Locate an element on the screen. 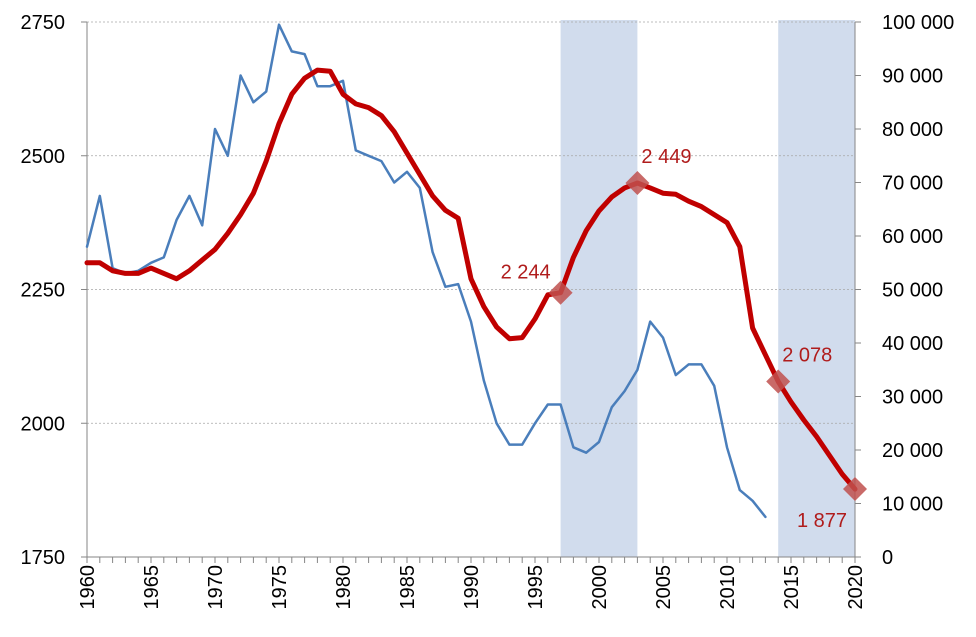  annotation-label: 2 244 is located at coordinates (526, 273).